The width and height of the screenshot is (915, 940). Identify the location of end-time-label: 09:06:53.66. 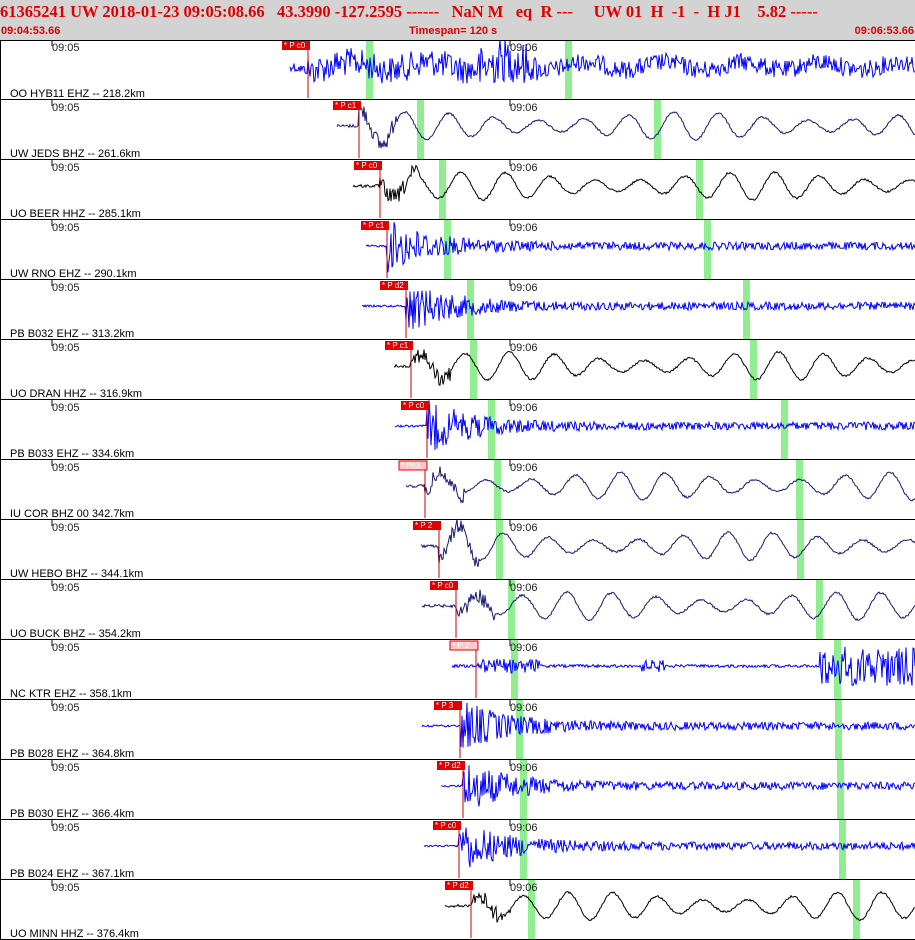
(884, 31).